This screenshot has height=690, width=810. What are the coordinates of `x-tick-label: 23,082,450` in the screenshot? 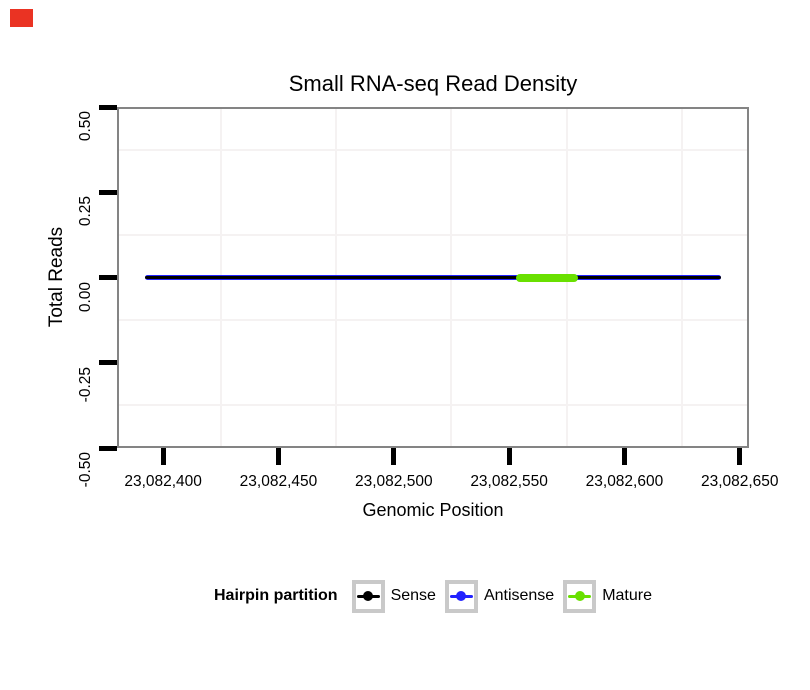 It's located at (278, 481).